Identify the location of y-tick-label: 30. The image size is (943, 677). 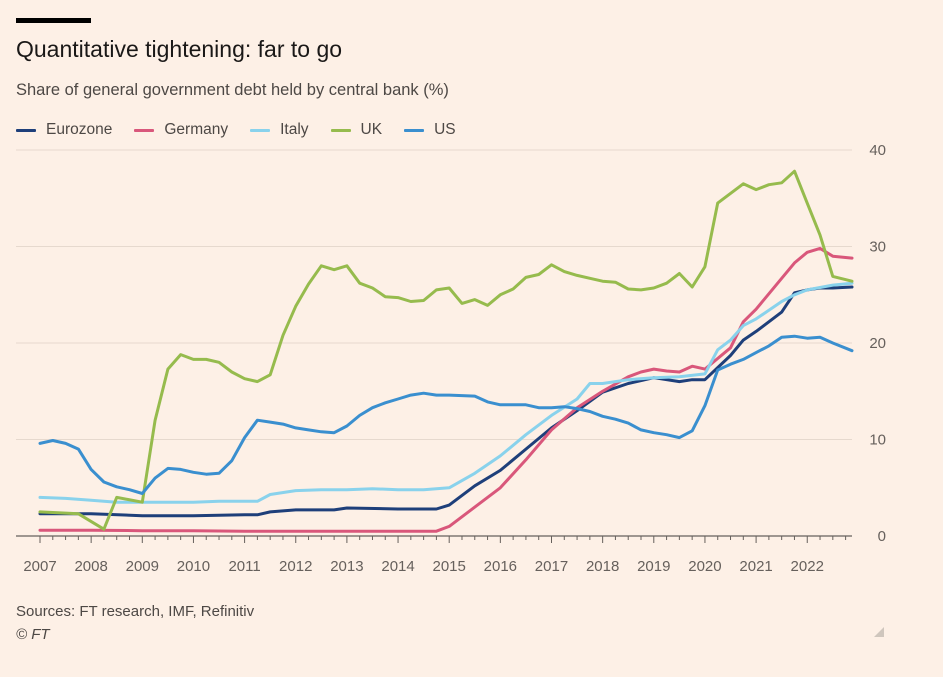
(877, 247).